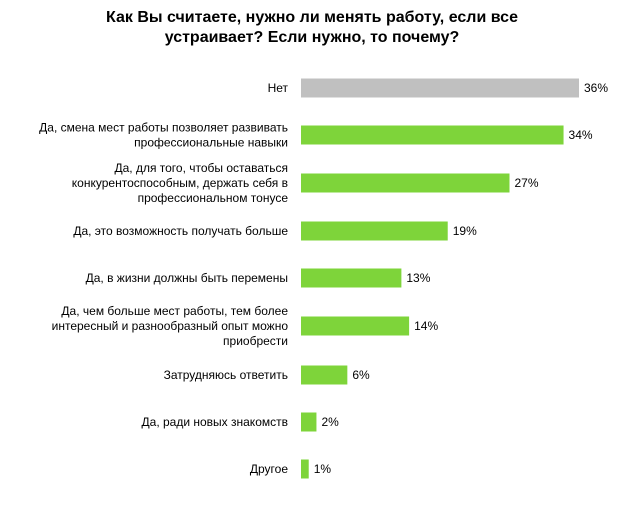  I want to click on category-label-line: Другое, so click(269, 469).